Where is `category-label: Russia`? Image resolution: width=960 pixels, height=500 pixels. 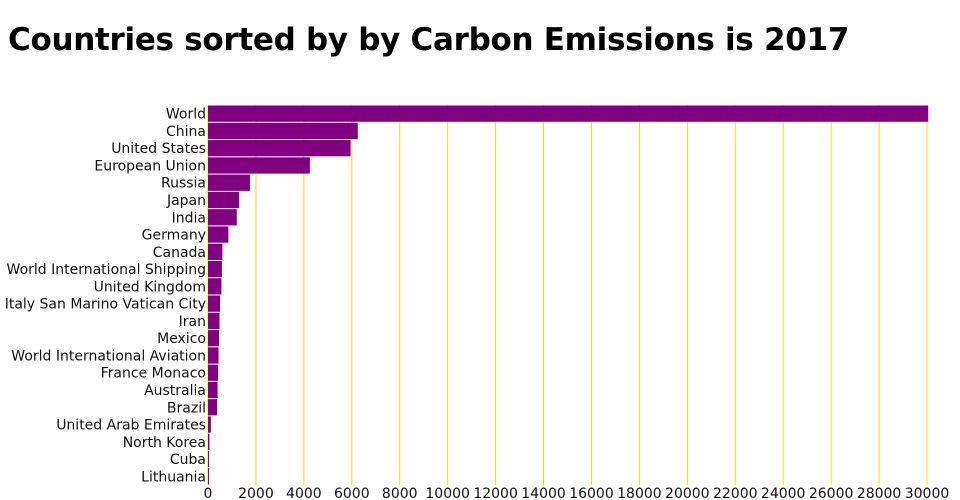
category-label: Russia is located at coordinates (183, 184).